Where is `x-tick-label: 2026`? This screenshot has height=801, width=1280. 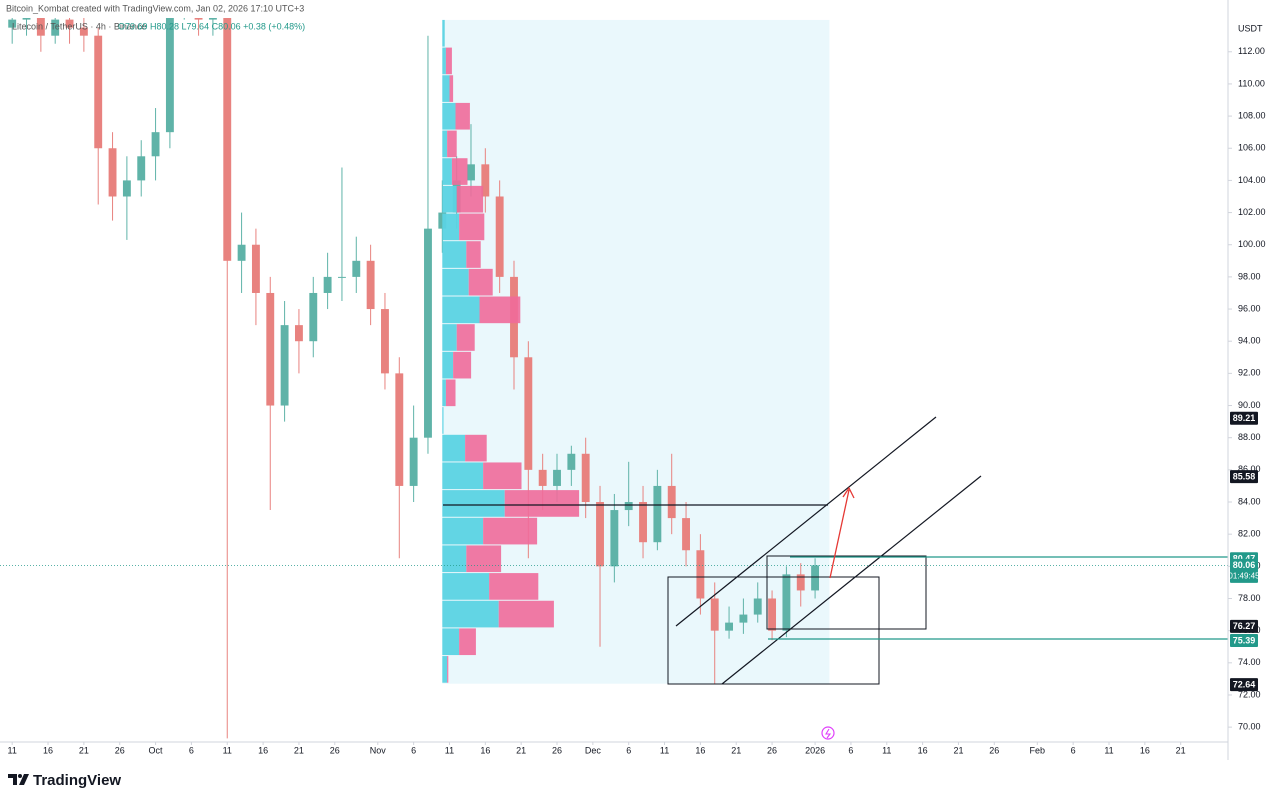 x-tick-label: 2026 is located at coordinates (815, 750).